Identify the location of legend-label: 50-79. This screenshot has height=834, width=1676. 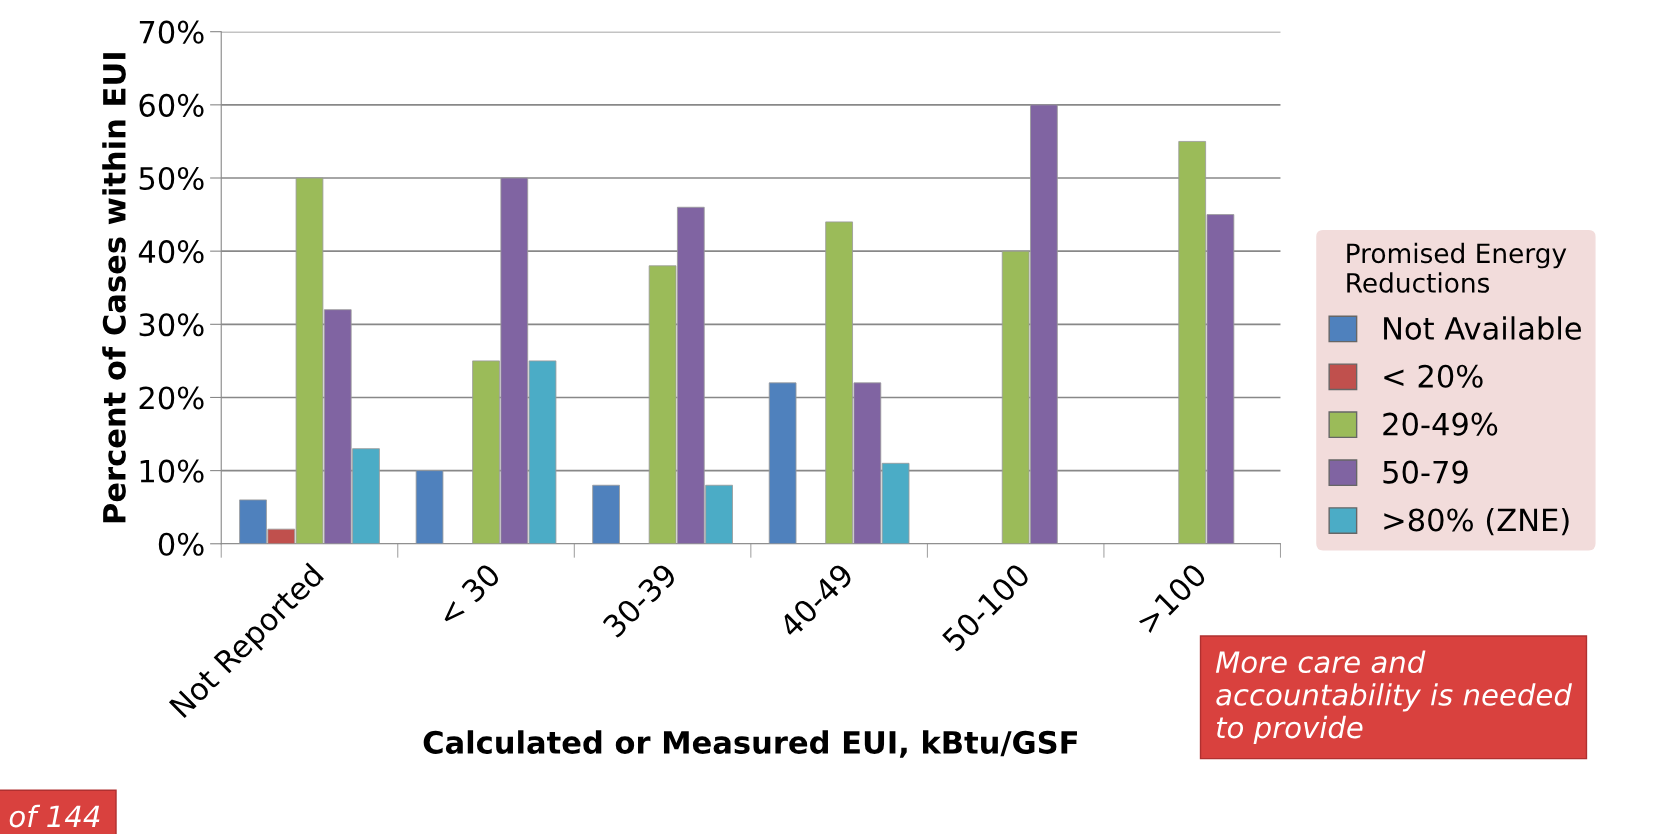
(1425, 472).